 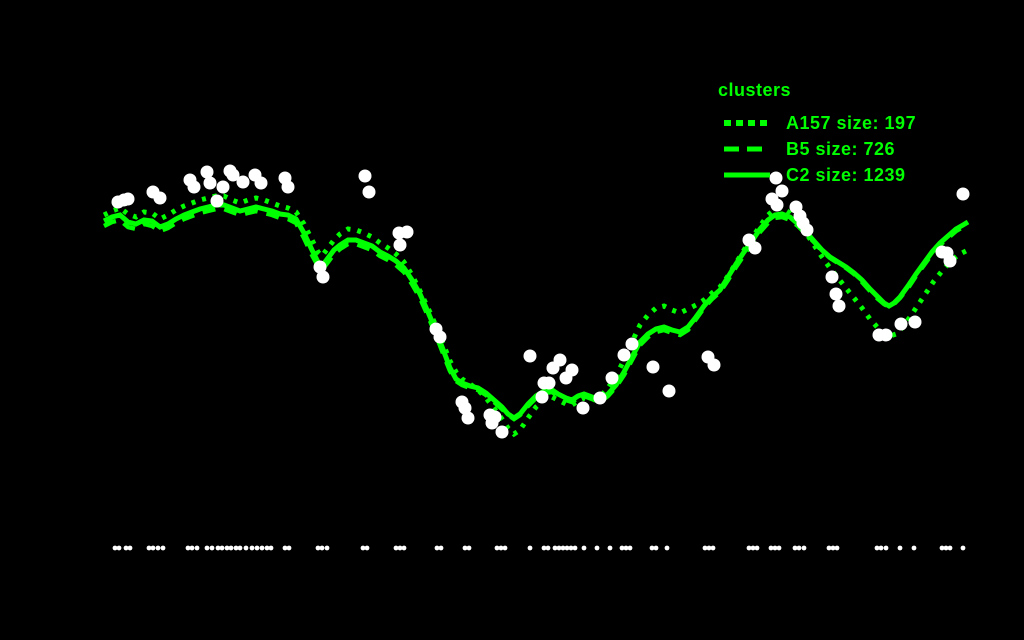 What do you see at coordinates (819, 175) in the screenshot?
I see `legend-entry-c2: C2 size: 1239` at bounding box center [819, 175].